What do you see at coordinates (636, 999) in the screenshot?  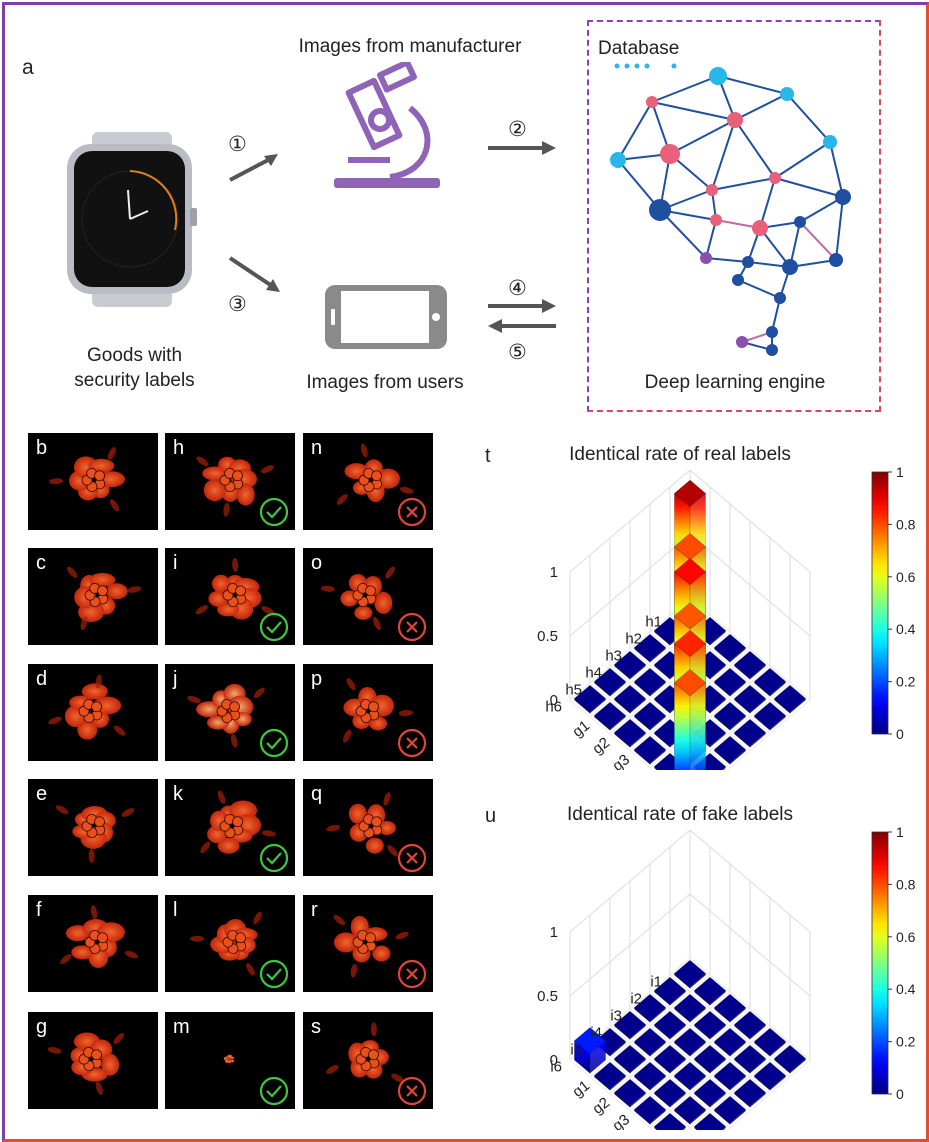 I see `row-tick-label: i2` at bounding box center [636, 999].